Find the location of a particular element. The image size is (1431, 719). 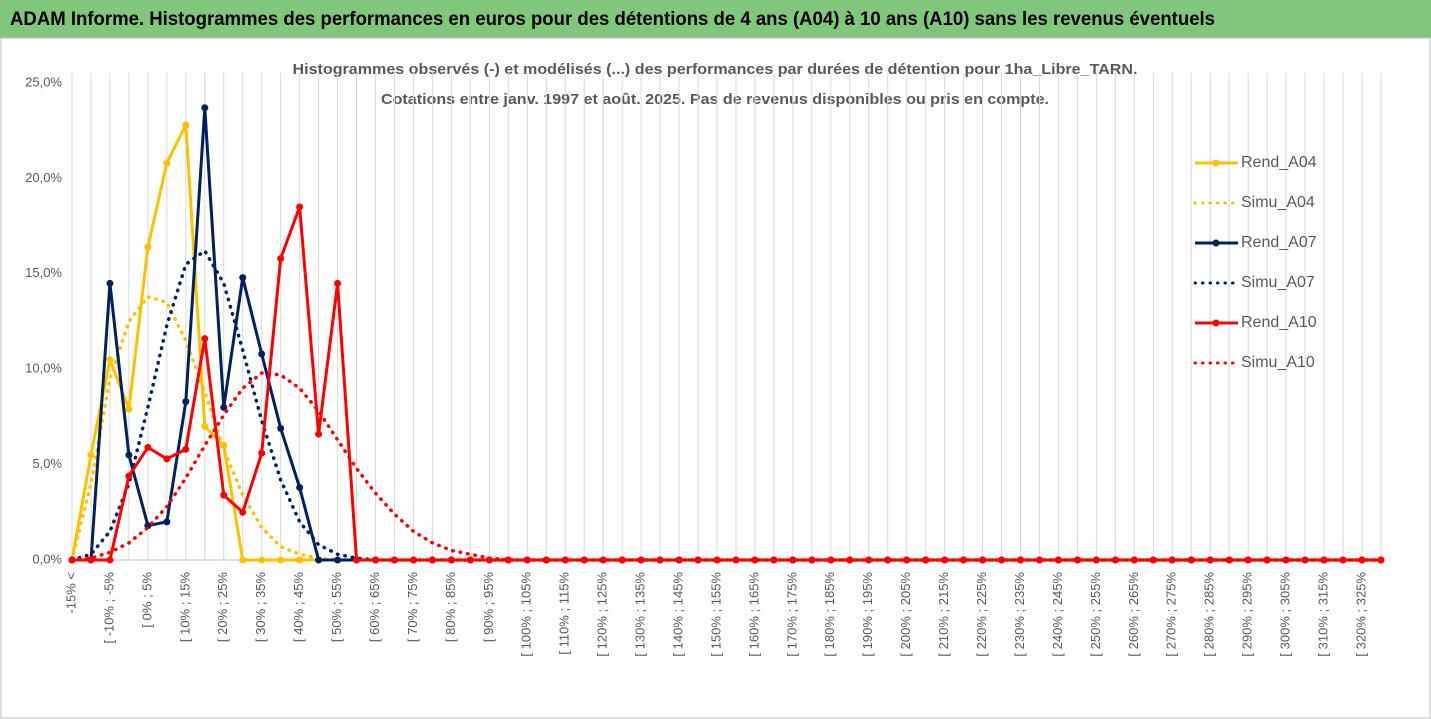

y-tick-label: 10,0% is located at coordinates (43, 368).